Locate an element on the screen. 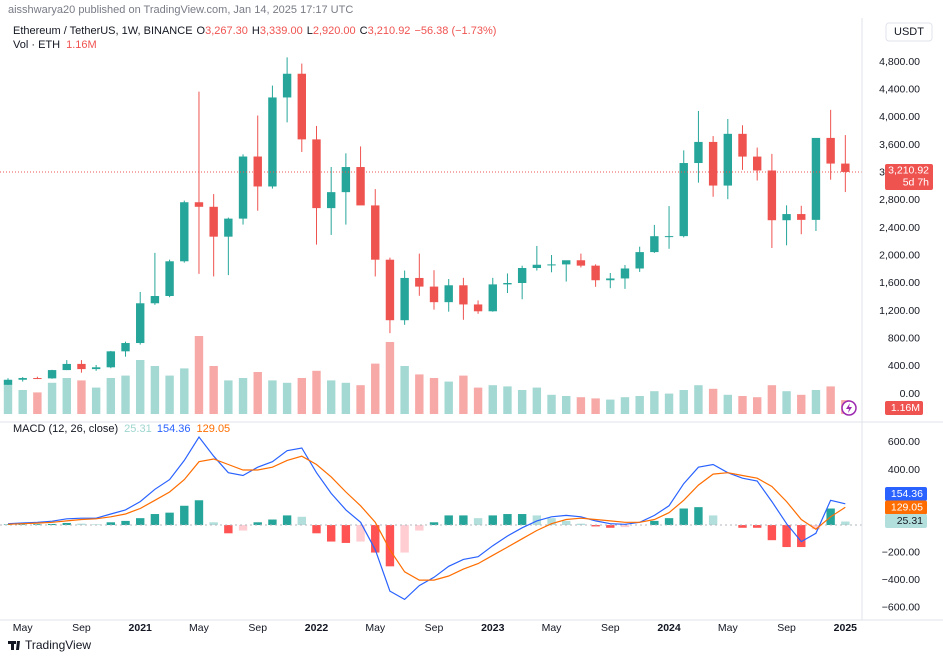  value-tag-label: 129.05 is located at coordinates (907, 507).